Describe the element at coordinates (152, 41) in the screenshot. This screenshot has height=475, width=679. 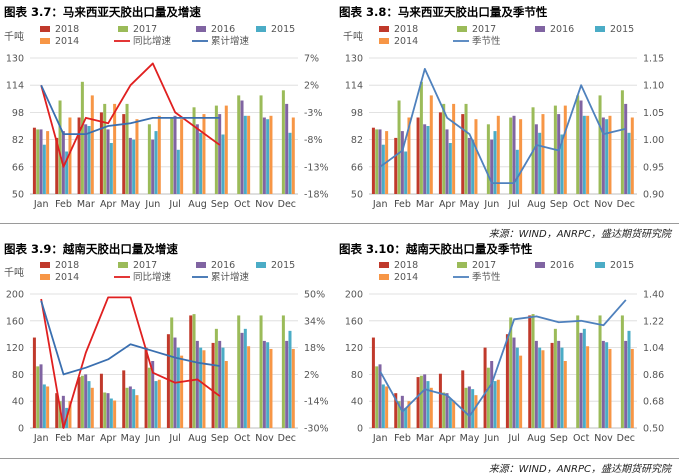
I see `legend-label-yoy: 同比增速` at that location.